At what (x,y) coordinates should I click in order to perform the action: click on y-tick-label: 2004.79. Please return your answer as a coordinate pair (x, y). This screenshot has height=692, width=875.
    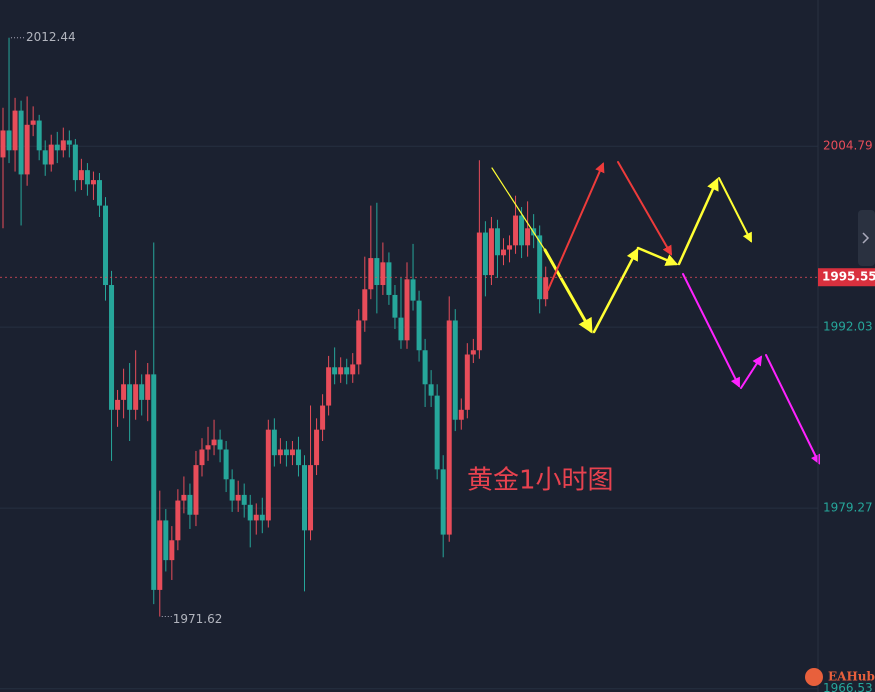
    Looking at the image, I should click on (848, 146).